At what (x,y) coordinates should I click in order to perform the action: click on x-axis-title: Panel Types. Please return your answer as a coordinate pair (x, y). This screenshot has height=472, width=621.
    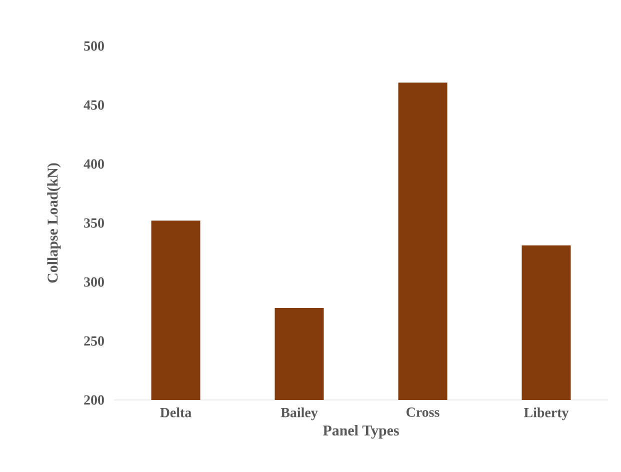
    Looking at the image, I should click on (360, 432).